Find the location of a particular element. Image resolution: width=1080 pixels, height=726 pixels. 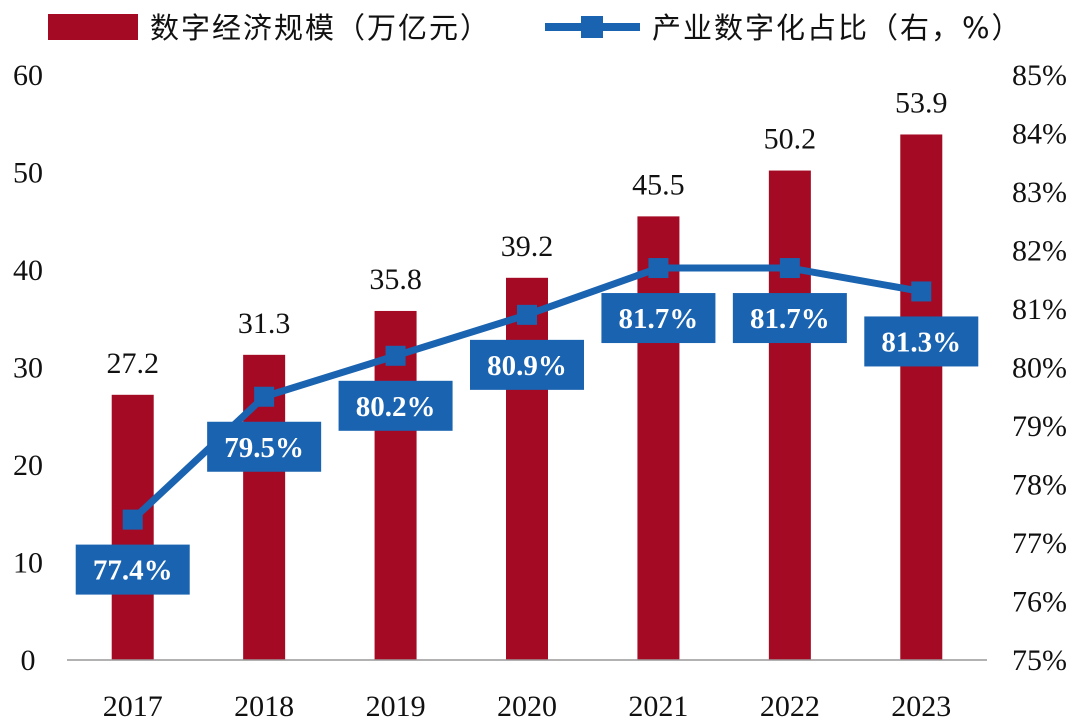

left-axis: 0 10 20 30 40 50 60 is located at coordinates (28, 368).